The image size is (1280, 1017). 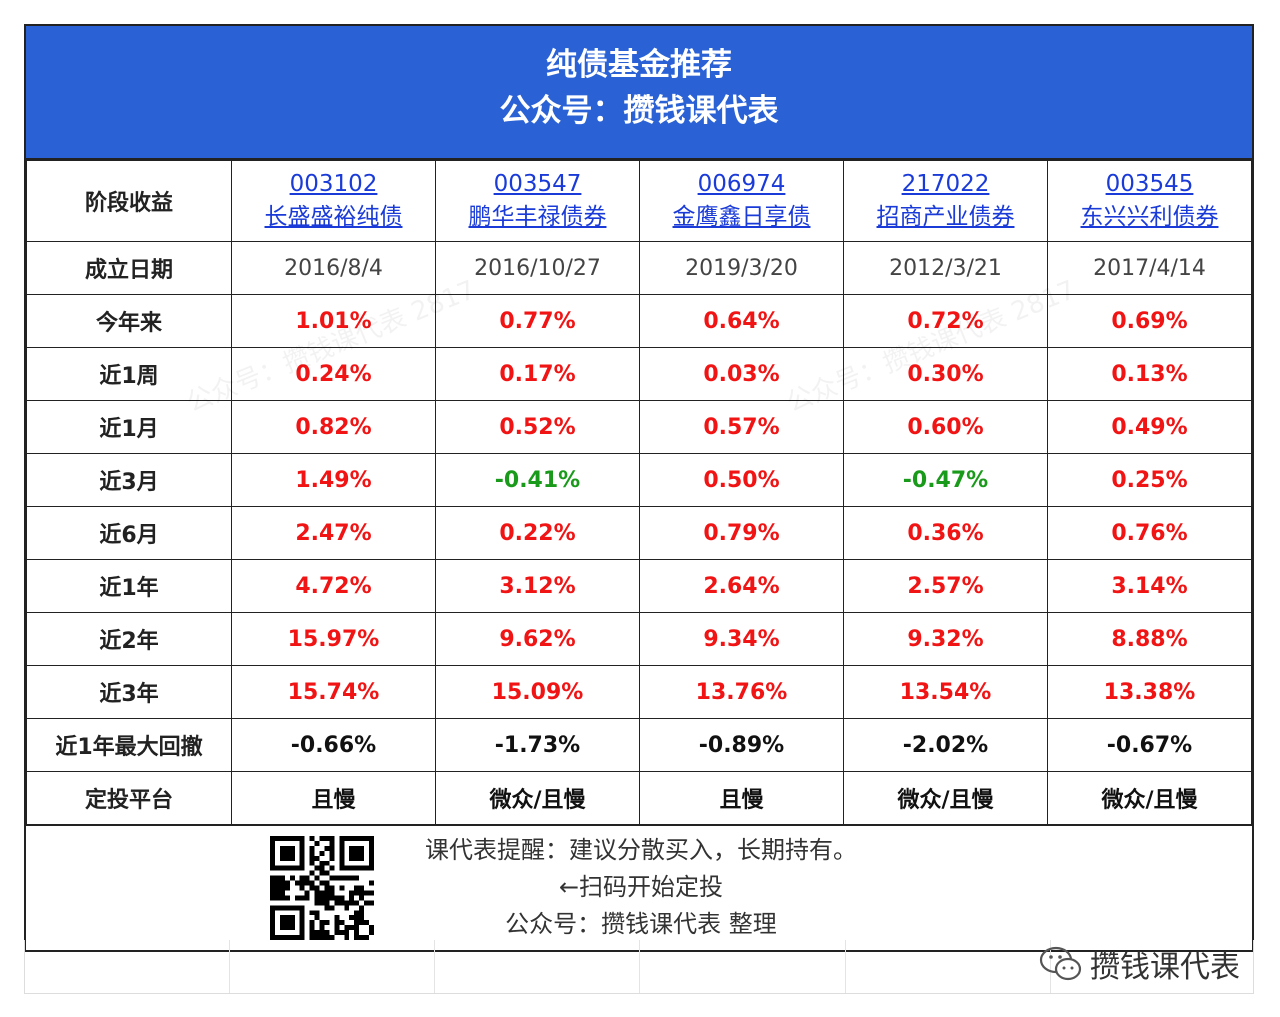 I want to click on value-cell: 9.32%, so click(x=945, y=639).